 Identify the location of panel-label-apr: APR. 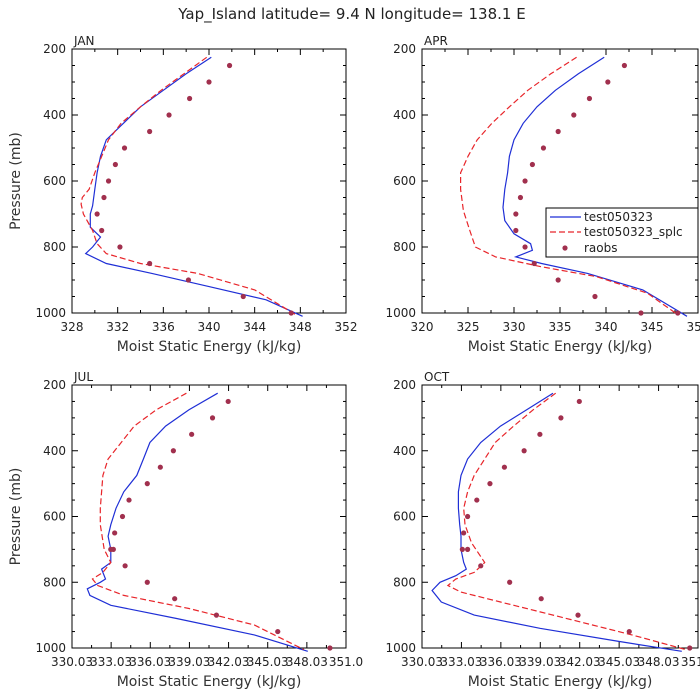
(436, 41).